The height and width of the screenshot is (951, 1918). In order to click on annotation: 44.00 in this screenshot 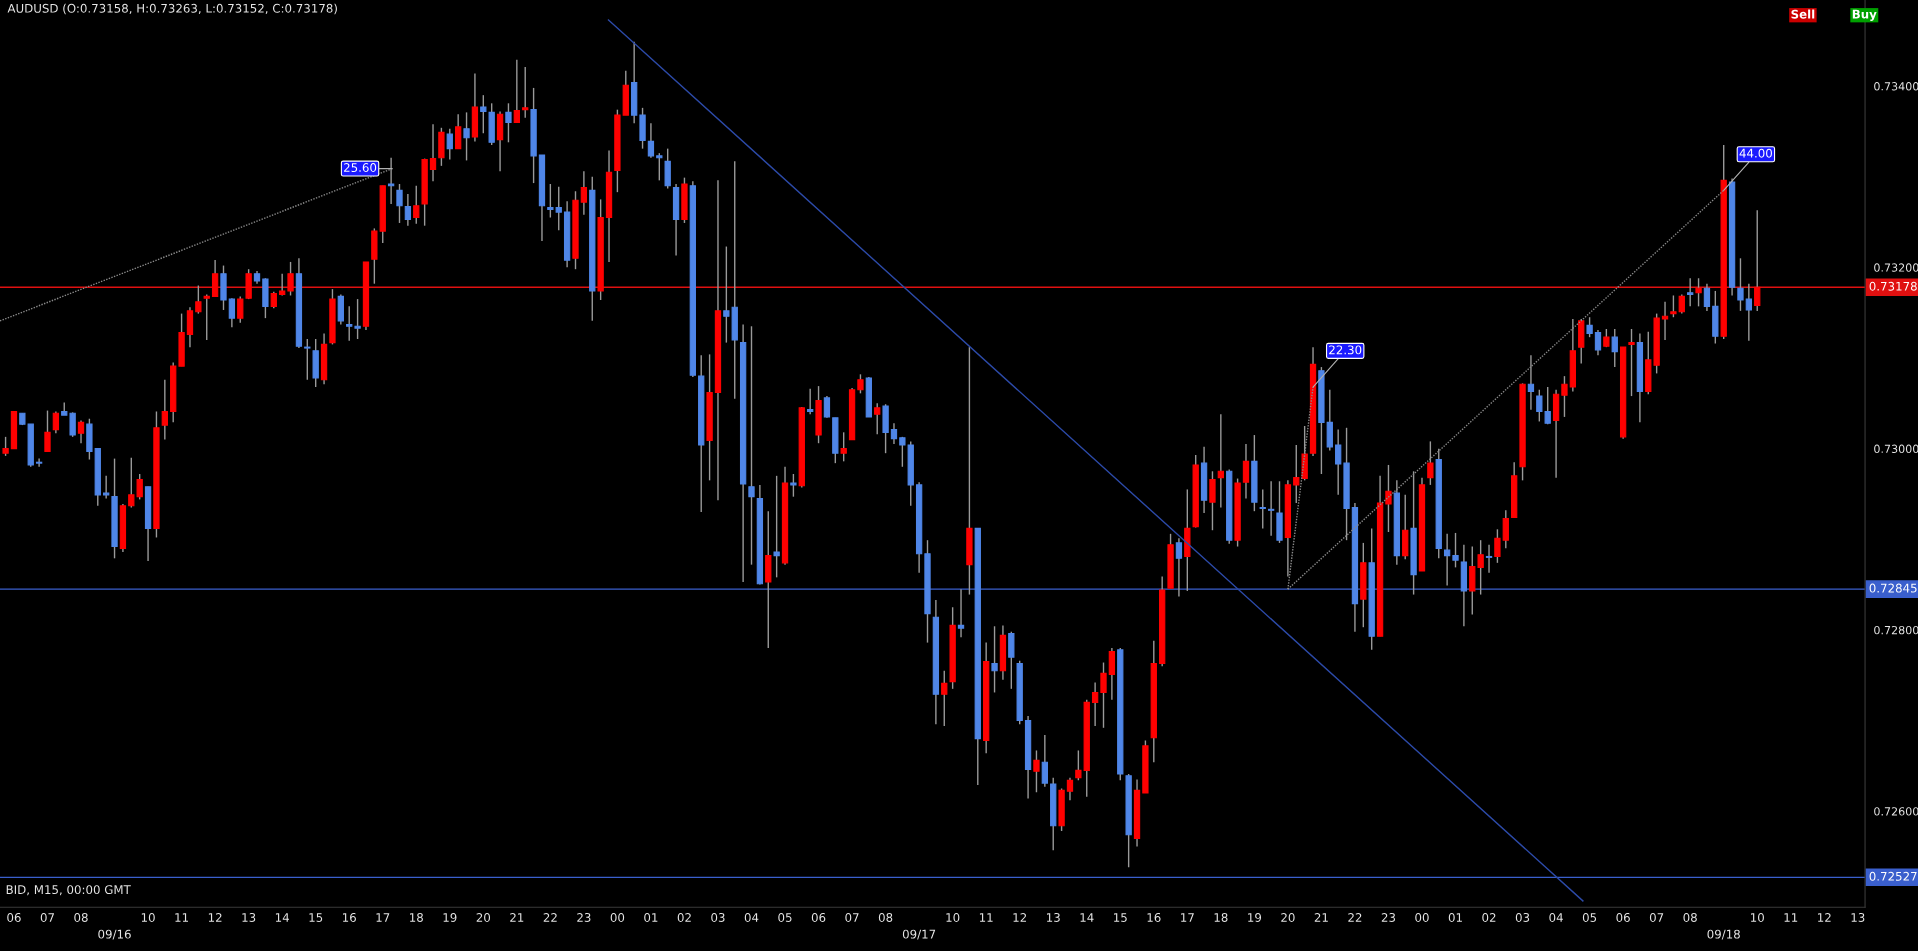, I will do `click(1755, 153)`.